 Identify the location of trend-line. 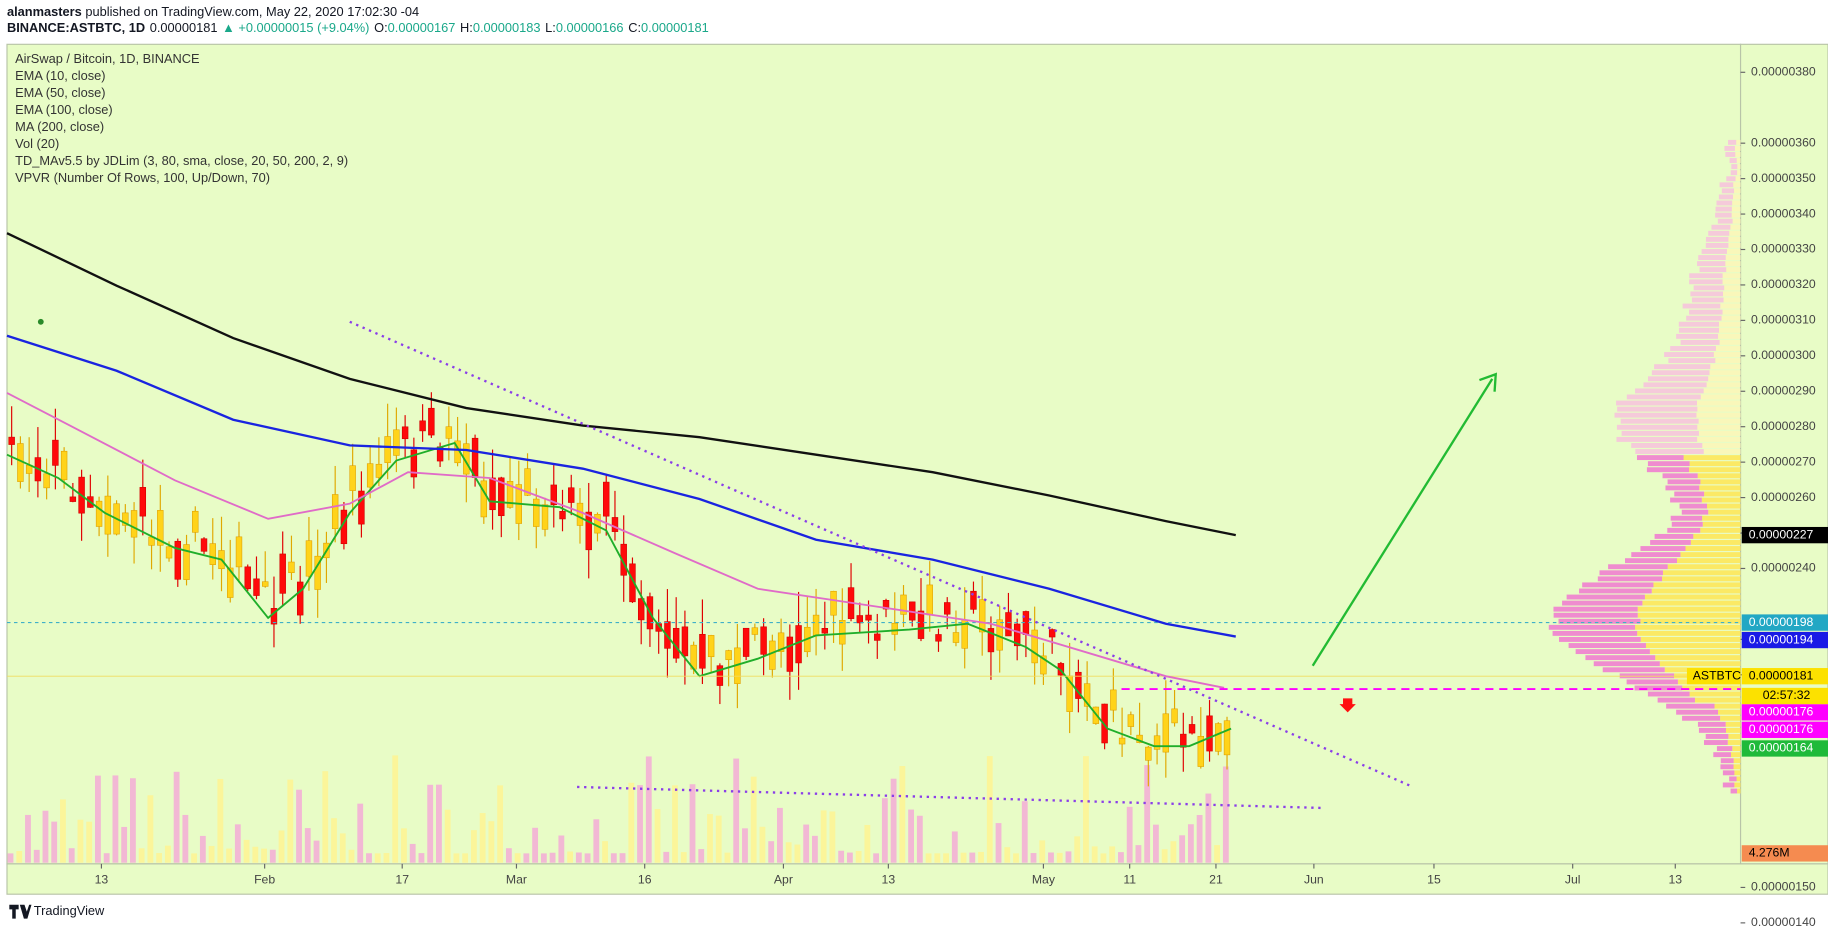
(949, 797).